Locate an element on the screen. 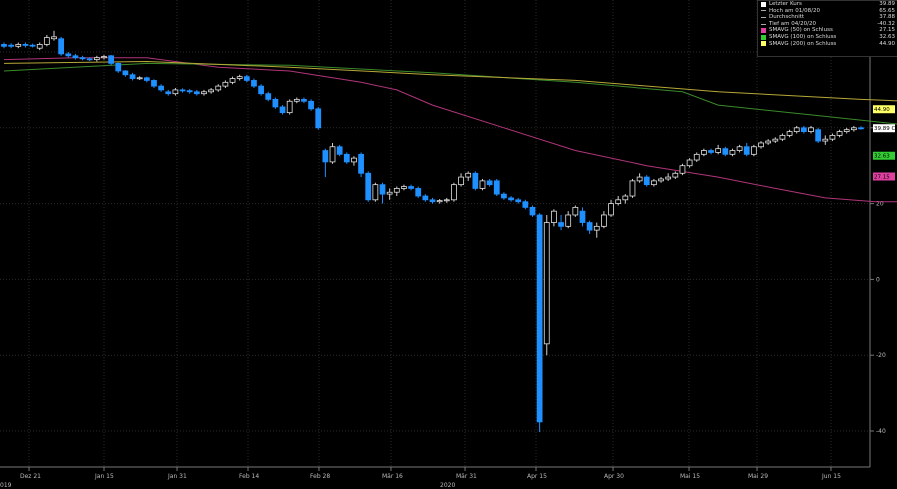 The width and height of the screenshot is (897, 489). legend-label: SMAVG (200) on Schluss is located at coordinates (803, 43).